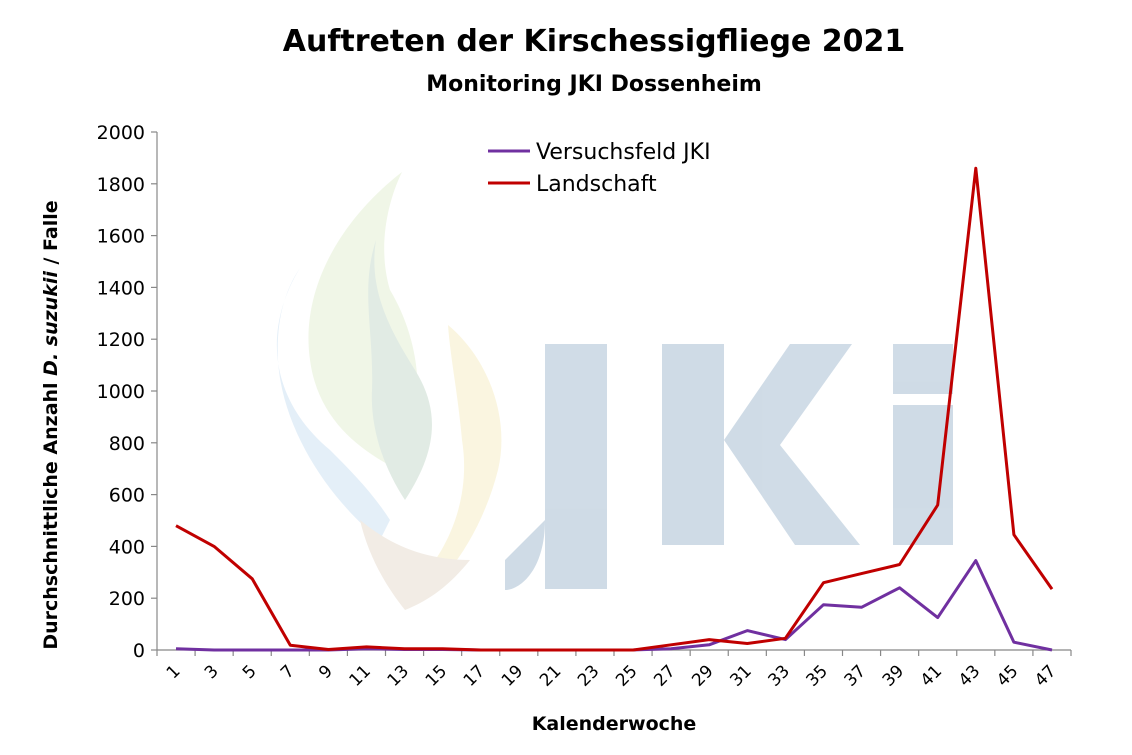 The image size is (1132, 755). I want to click on x-tick-label: 13, so click(398, 675).